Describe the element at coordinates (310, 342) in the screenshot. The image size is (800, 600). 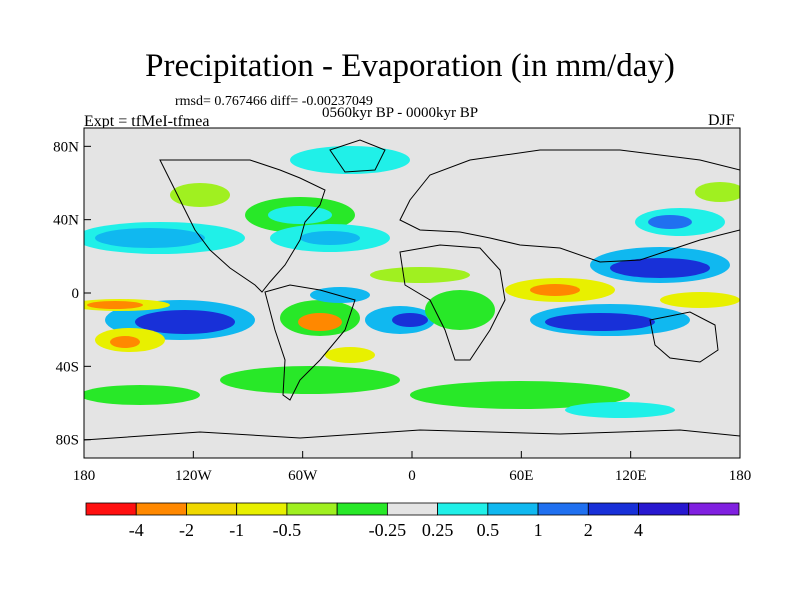
I see `coastline-south-america` at that location.